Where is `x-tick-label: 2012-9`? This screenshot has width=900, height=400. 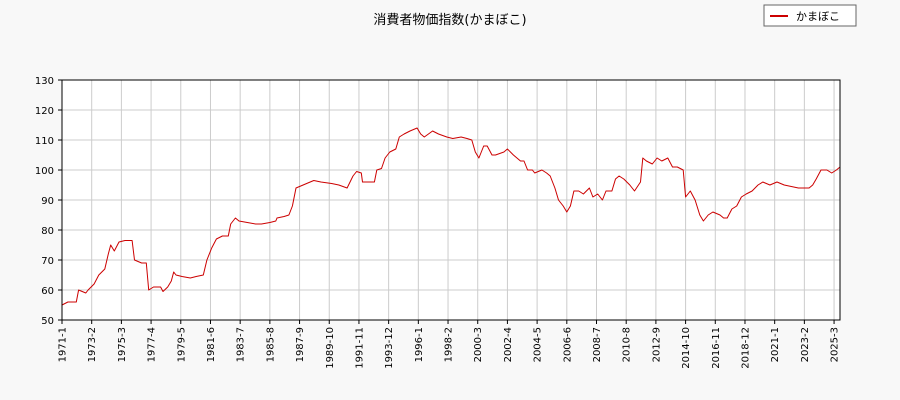
x-tick-label: 2012-9 is located at coordinates (656, 344).